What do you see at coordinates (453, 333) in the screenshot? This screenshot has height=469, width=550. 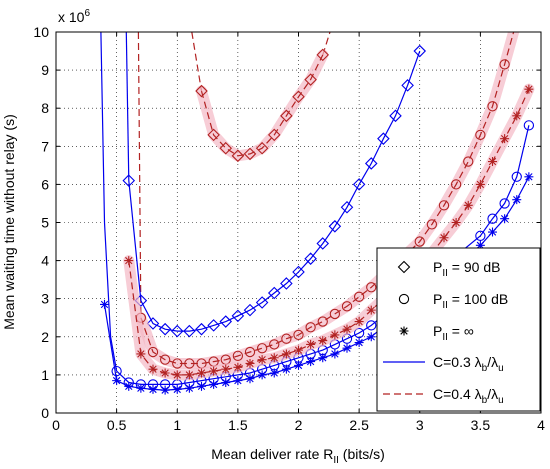 I see `legend-label: PII = ∞` at bounding box center [453, 333].